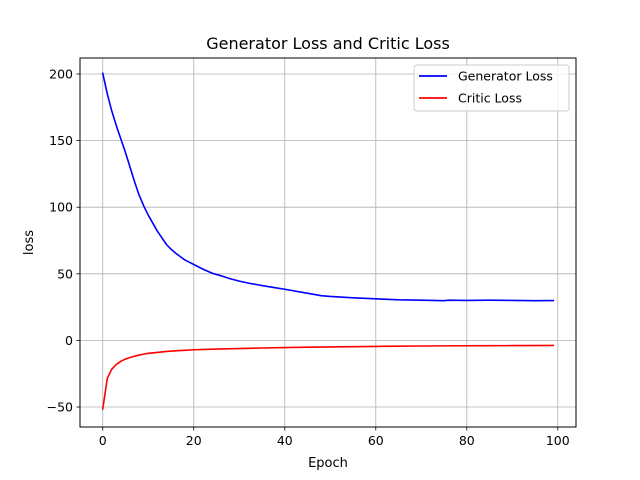 The image size is (640, 480). What do you see at coordinates (376, 440) in the screenshot?
I see `x-tick-label: 60` at bounding box center [376, 440].